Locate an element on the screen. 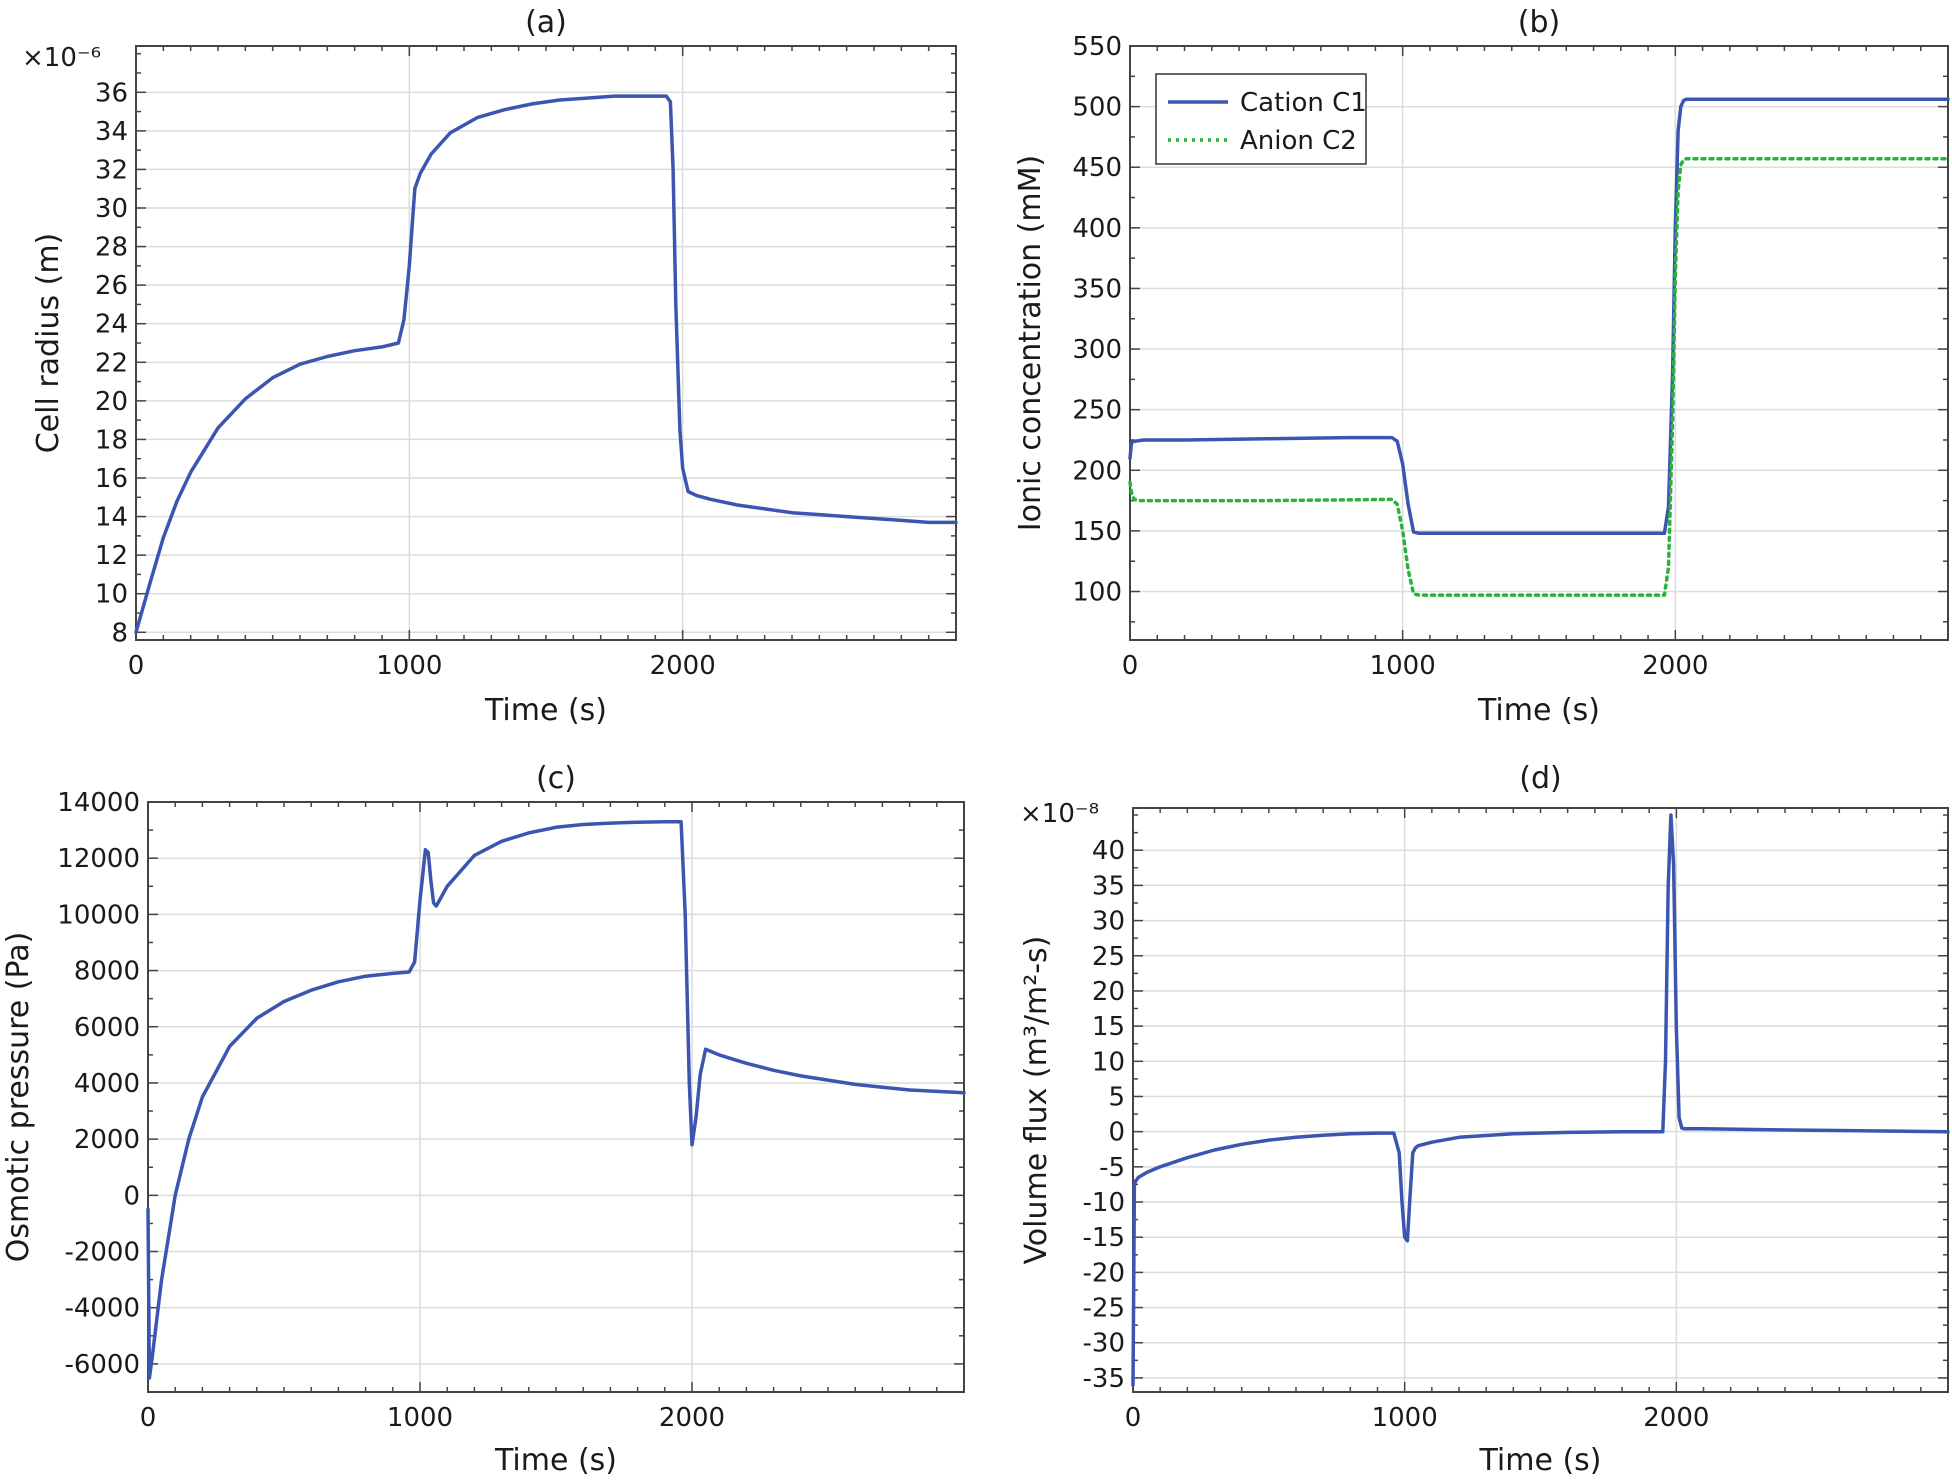  y-tick-label: 500 is located at coordinates (1097, 108).